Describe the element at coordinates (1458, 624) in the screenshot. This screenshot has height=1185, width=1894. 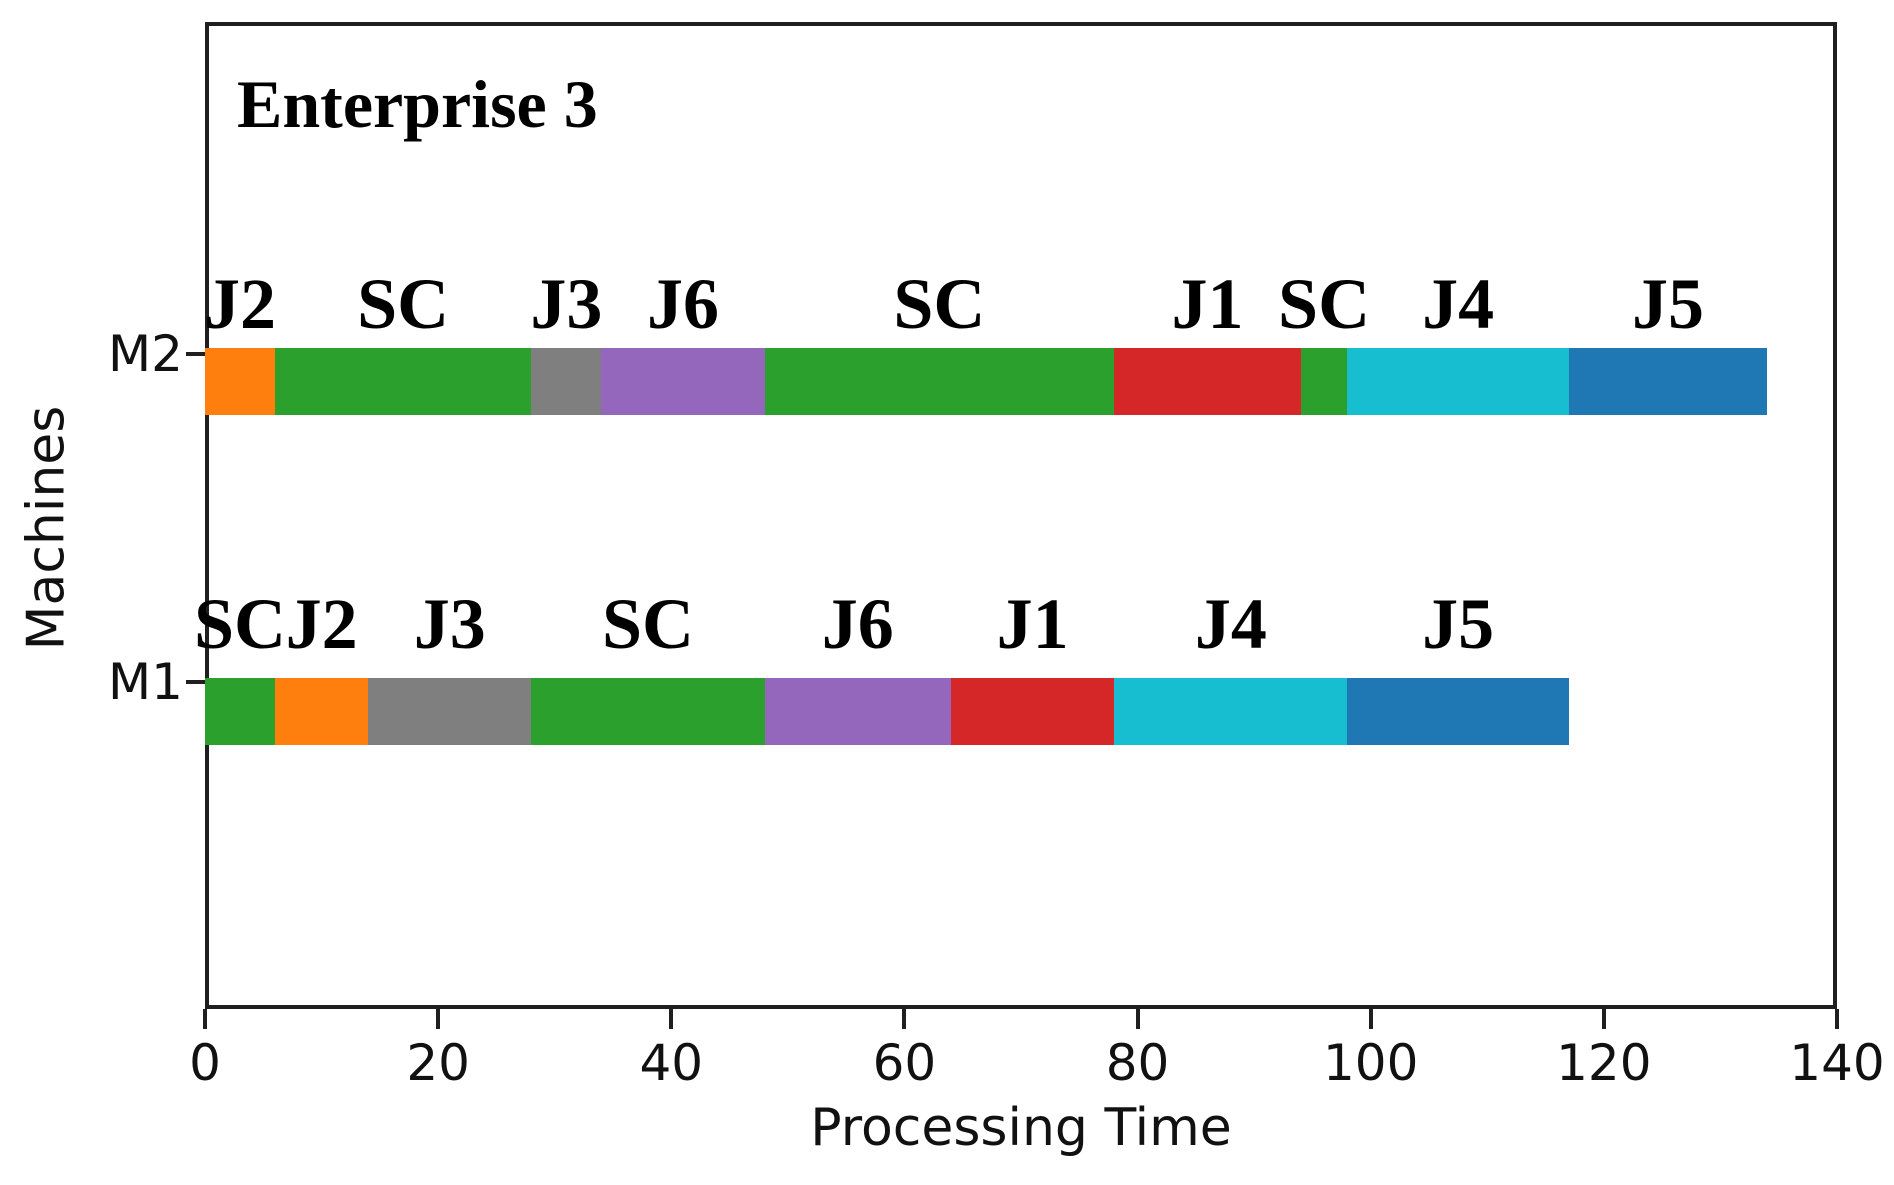
I see `segment-label-m1-7-j5: J5` at that location.